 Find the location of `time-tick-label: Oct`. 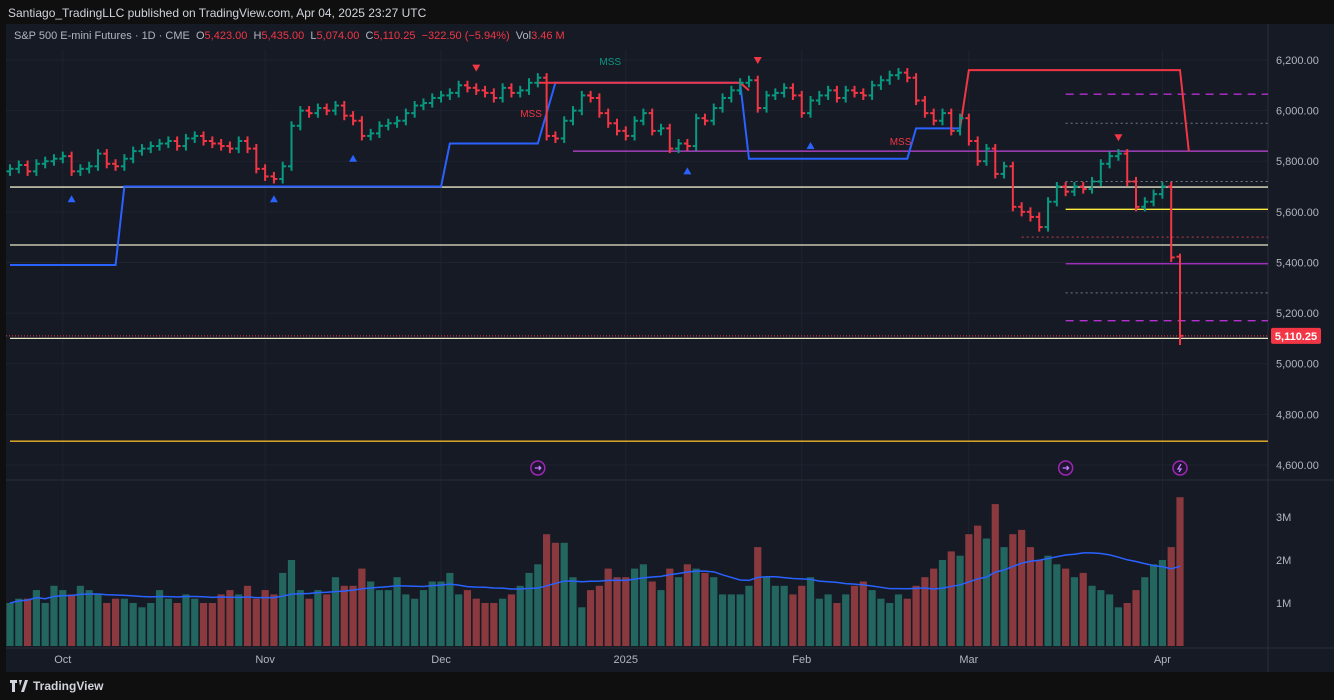

time-tick-label: Oct is located at coordinates (62, 660).